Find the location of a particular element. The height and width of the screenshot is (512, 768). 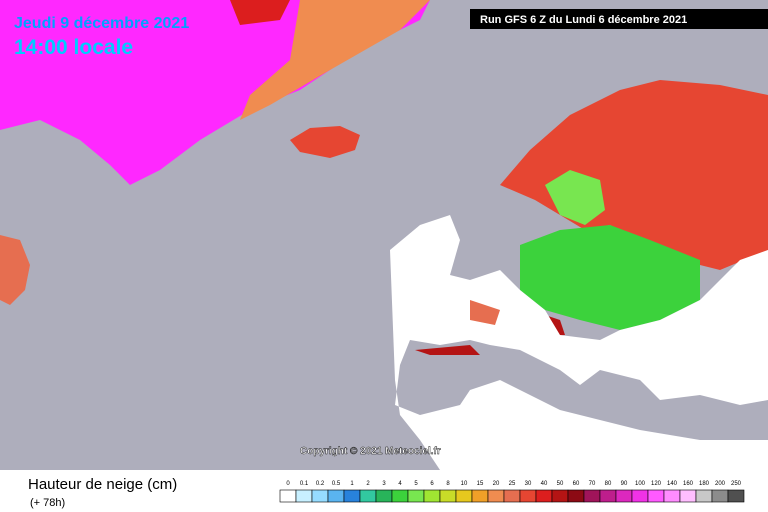

legend-label: 100 is located at coordinates (640, 484).